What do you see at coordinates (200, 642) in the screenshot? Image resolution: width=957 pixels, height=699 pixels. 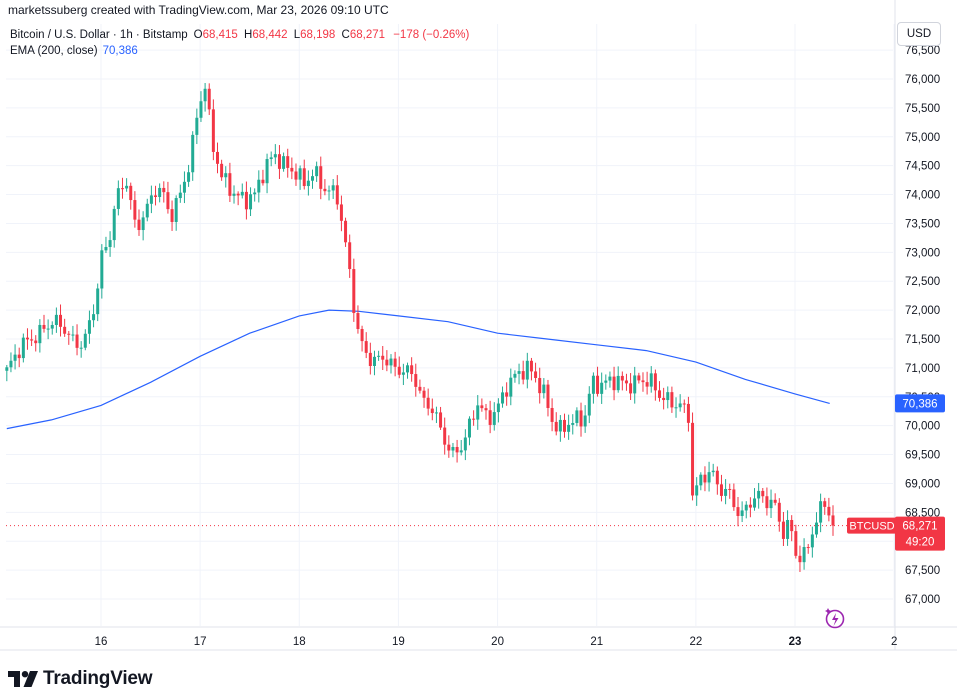 I see `time-tick-label: 17` at bounding box center [200, 642].